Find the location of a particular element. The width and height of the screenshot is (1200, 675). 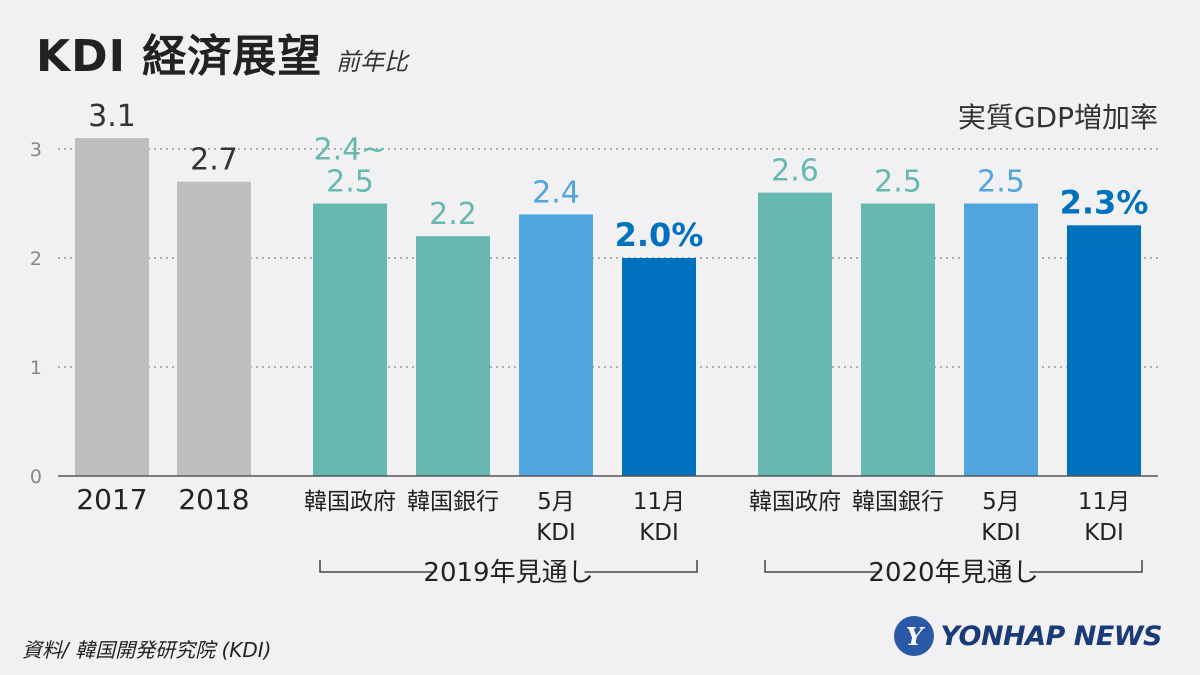

chart-title: KDI 経済展望 is located at coordinates (179, 56).